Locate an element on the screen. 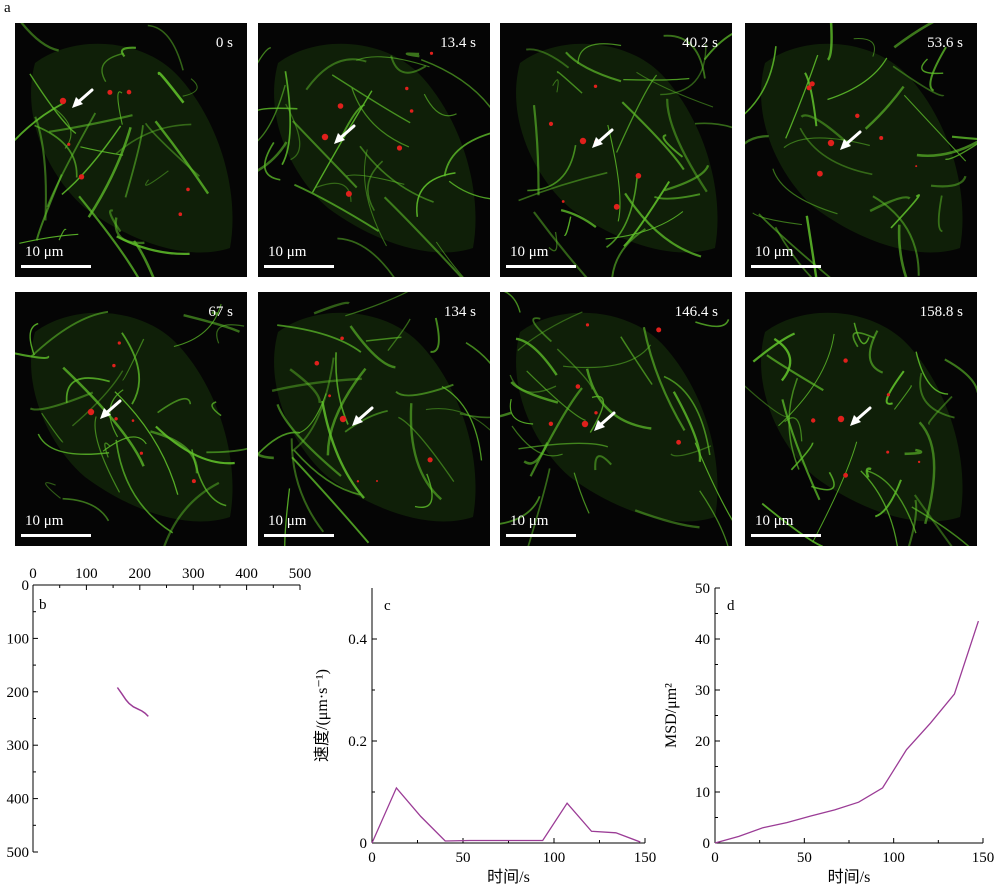 Image resolution: width=1000 pixels, height=893 pixels. x-axis-label: 时间/s is located at coordinates (508, 877).